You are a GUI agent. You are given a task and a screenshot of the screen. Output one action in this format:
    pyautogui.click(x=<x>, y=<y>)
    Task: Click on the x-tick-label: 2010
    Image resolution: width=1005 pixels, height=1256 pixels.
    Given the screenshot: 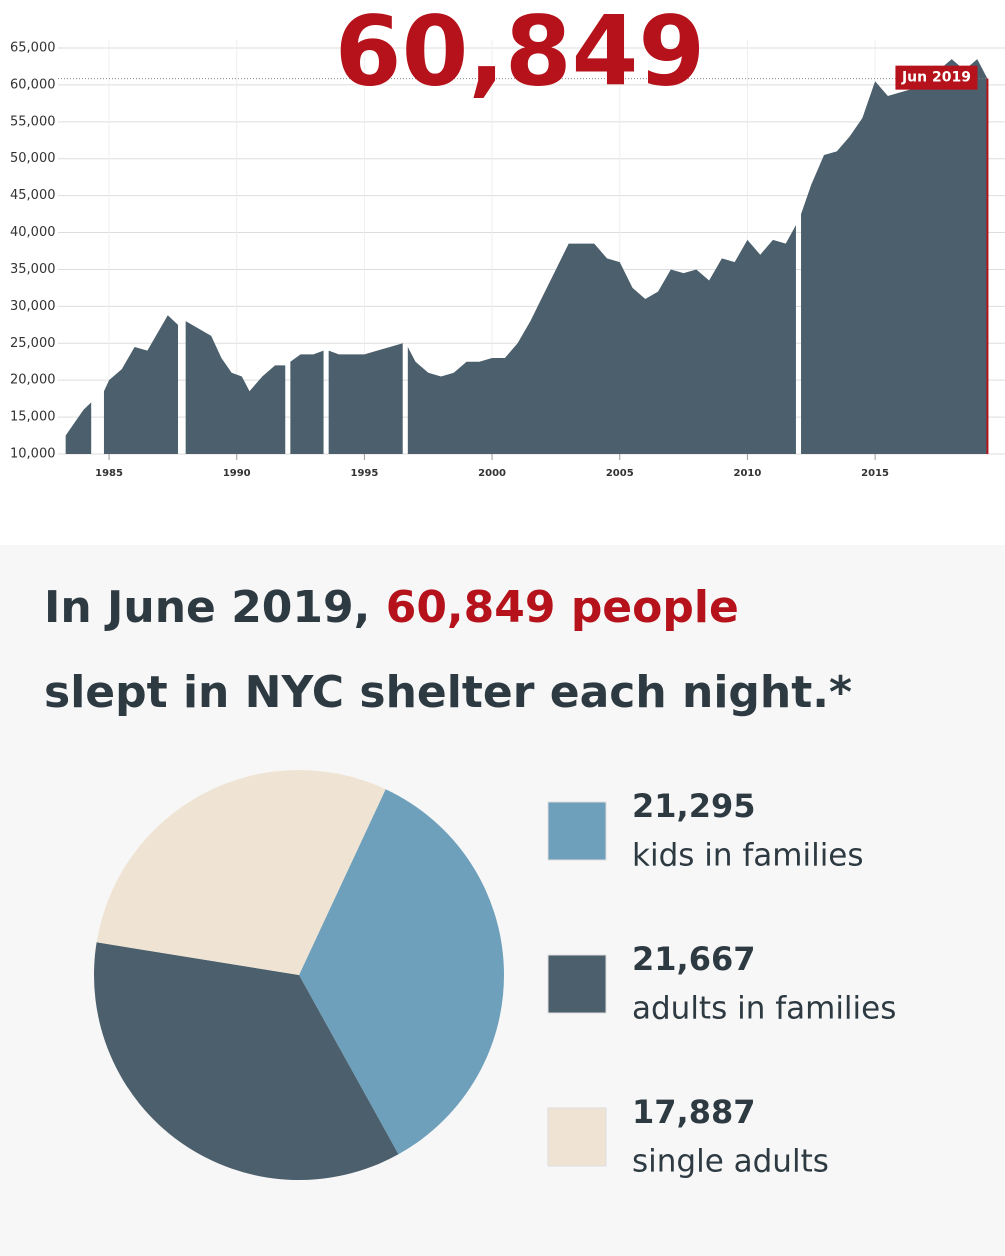 What is the action you would take?
    pyautogui.click(x=748, y=473)
    